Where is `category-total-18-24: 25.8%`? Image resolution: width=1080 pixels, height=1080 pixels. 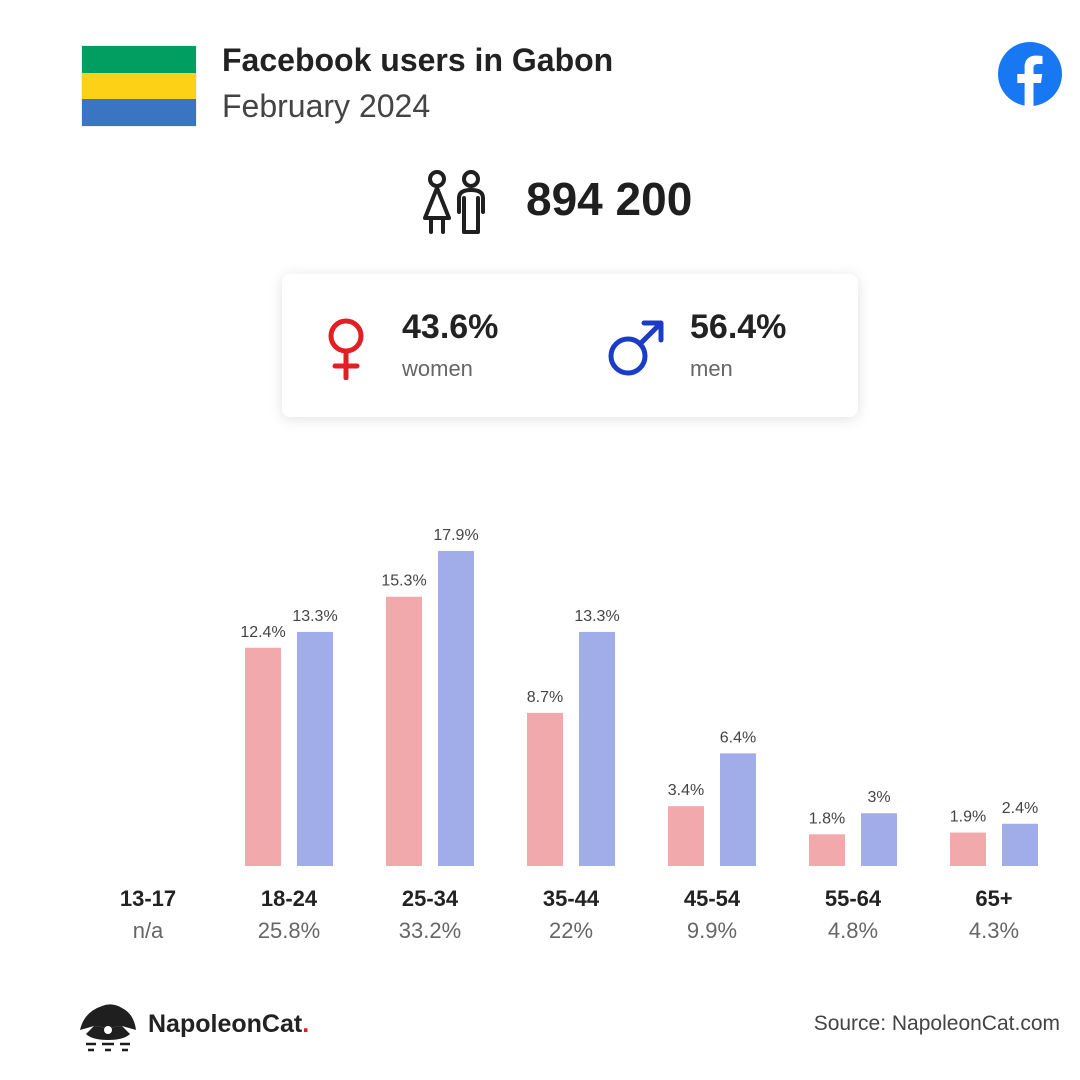 category-total-18-24: 25.8% is located at coordinates (289, 930).